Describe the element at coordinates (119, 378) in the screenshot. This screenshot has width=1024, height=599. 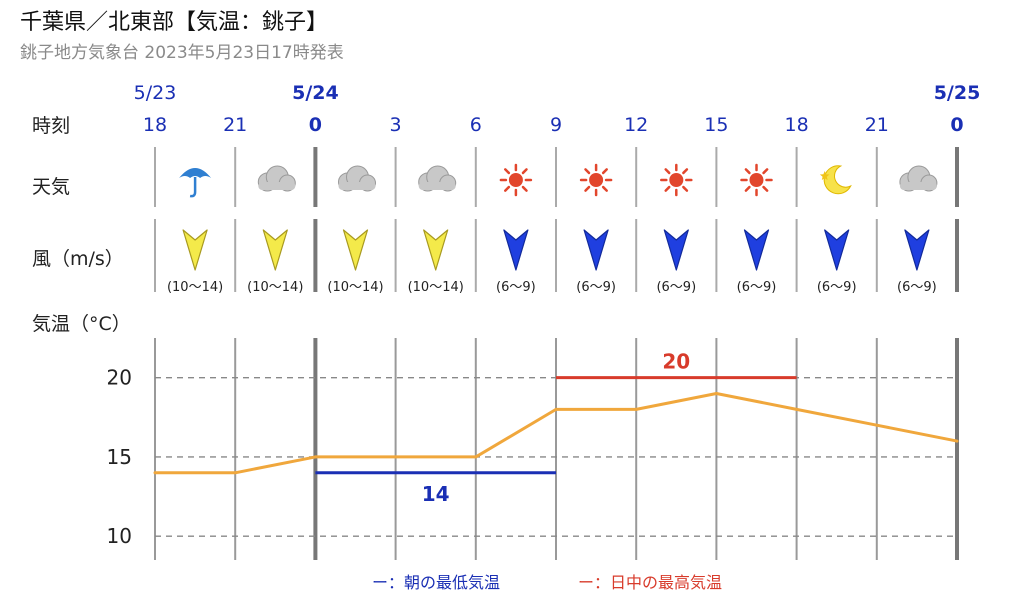
I see `y-tick-label: 20` at that location.